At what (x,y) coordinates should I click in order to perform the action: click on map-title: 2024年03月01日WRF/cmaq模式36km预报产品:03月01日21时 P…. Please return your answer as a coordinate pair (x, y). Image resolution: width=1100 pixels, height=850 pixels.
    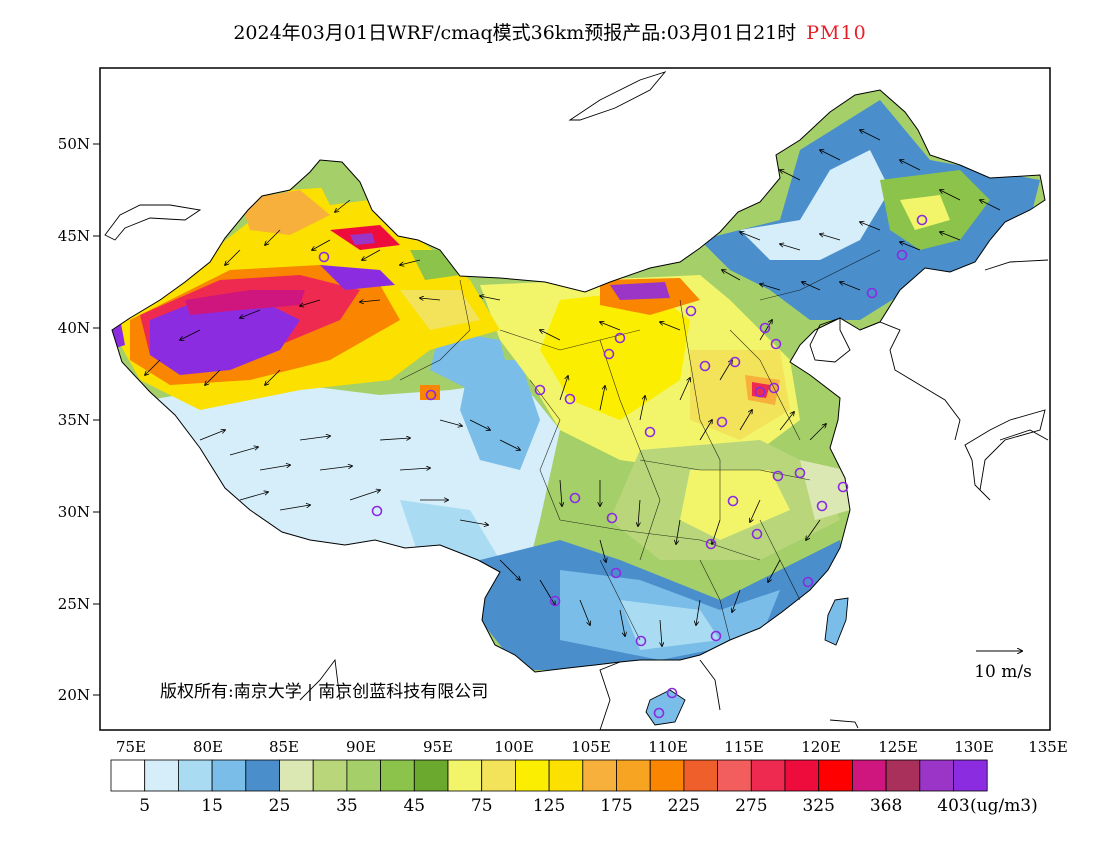
    Looking at the image, I should click on (550, 31).